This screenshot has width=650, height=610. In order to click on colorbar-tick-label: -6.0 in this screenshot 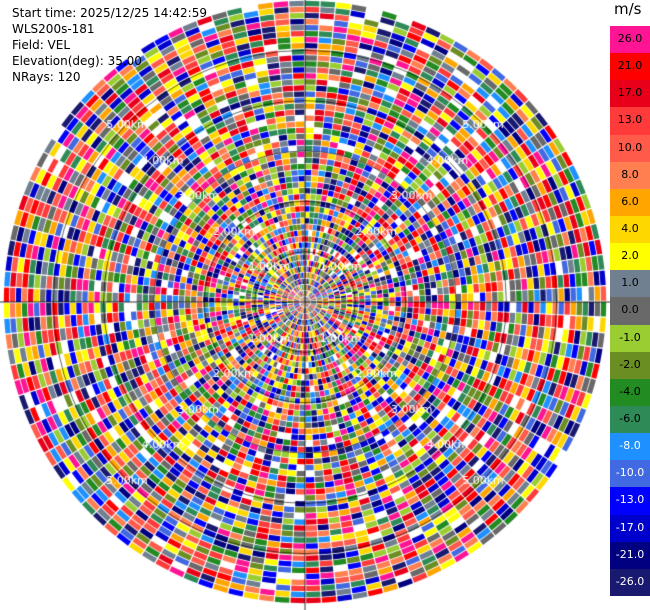, I will do `click(630, 418)`.